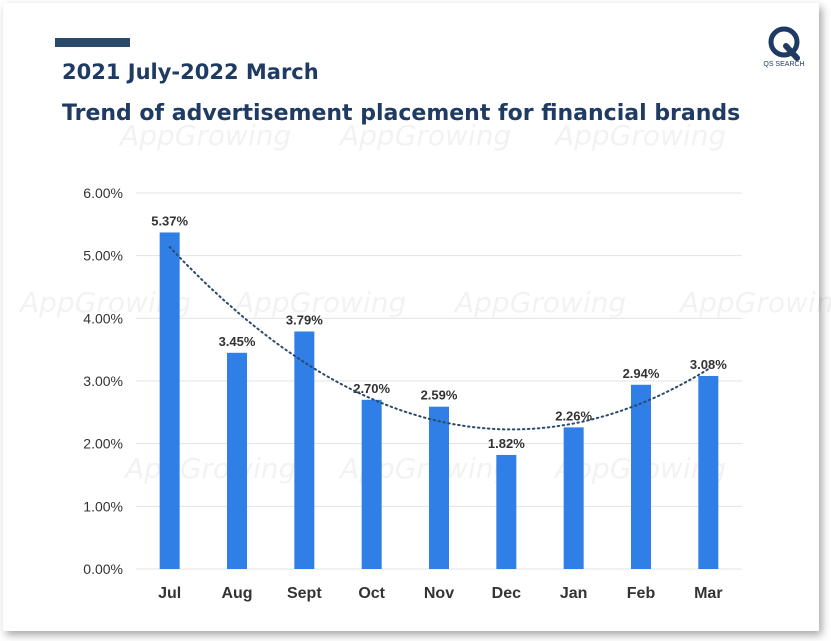 The height and width of the screenshot is (641, 831). Describe the element at coordinates (506, 443) in the screenshot. I see `data-label: 1.82%` at that location.